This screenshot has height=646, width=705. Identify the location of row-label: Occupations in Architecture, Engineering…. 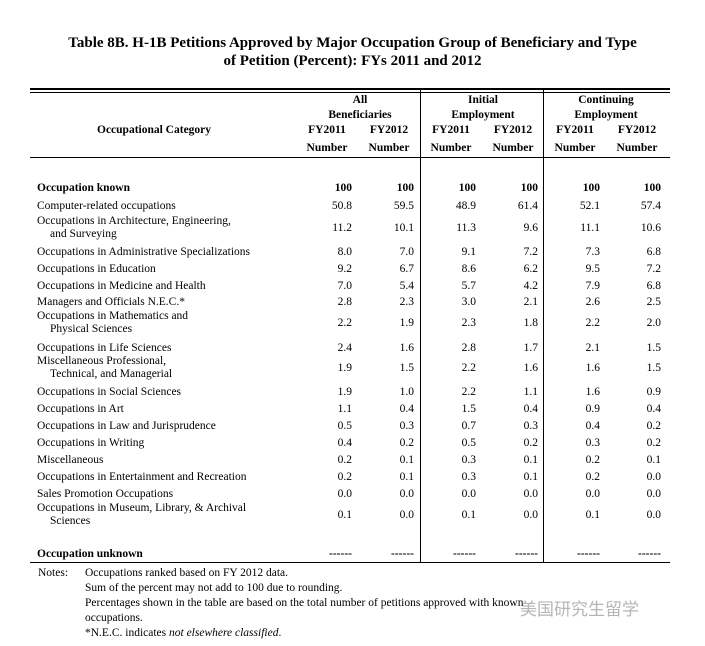
(134, 221).